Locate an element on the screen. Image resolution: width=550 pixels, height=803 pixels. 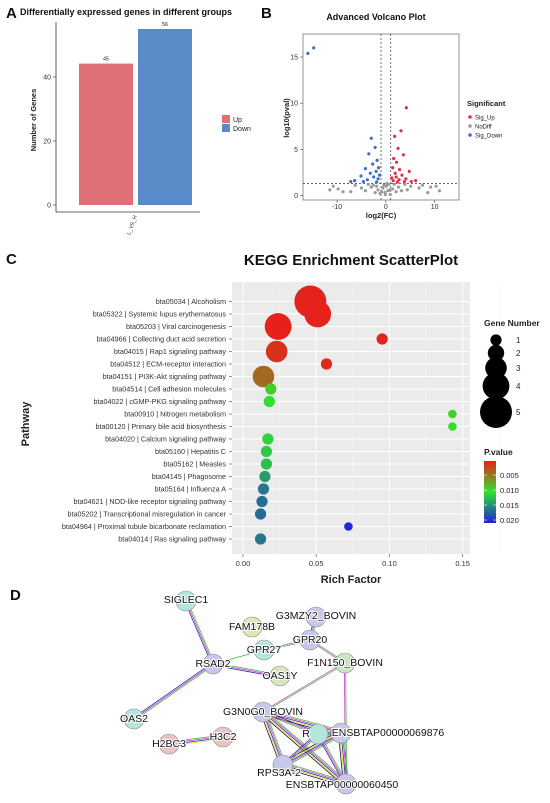
p-value-colorbar is located at coordinates (490, 492).